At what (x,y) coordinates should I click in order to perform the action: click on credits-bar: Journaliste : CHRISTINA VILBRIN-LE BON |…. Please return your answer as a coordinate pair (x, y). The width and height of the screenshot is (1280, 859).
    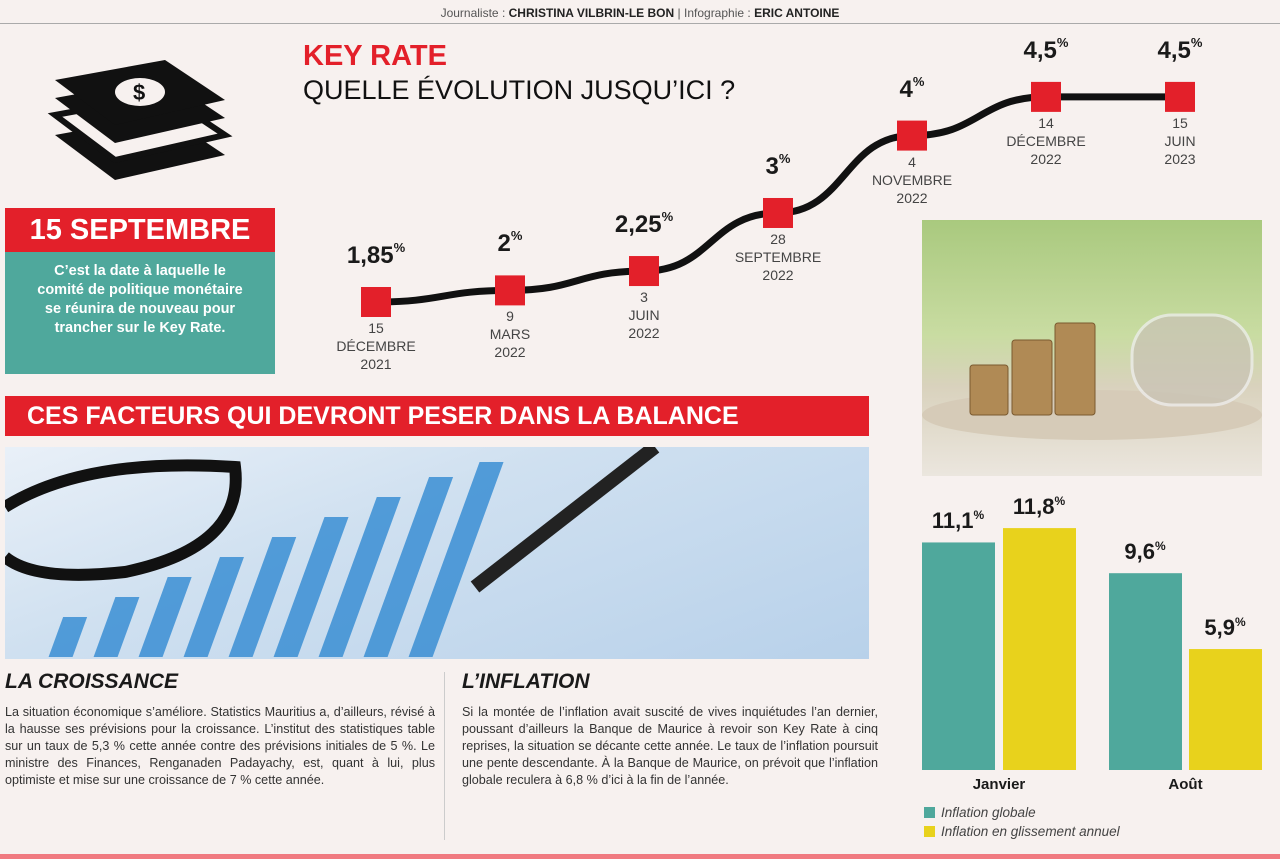
    Looking at the image, I should click on (640, 12).